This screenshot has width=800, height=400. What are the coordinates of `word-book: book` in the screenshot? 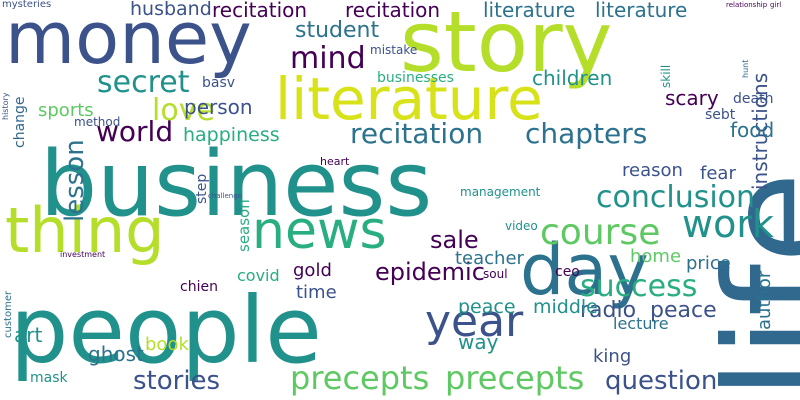 It's located at (167, 344).